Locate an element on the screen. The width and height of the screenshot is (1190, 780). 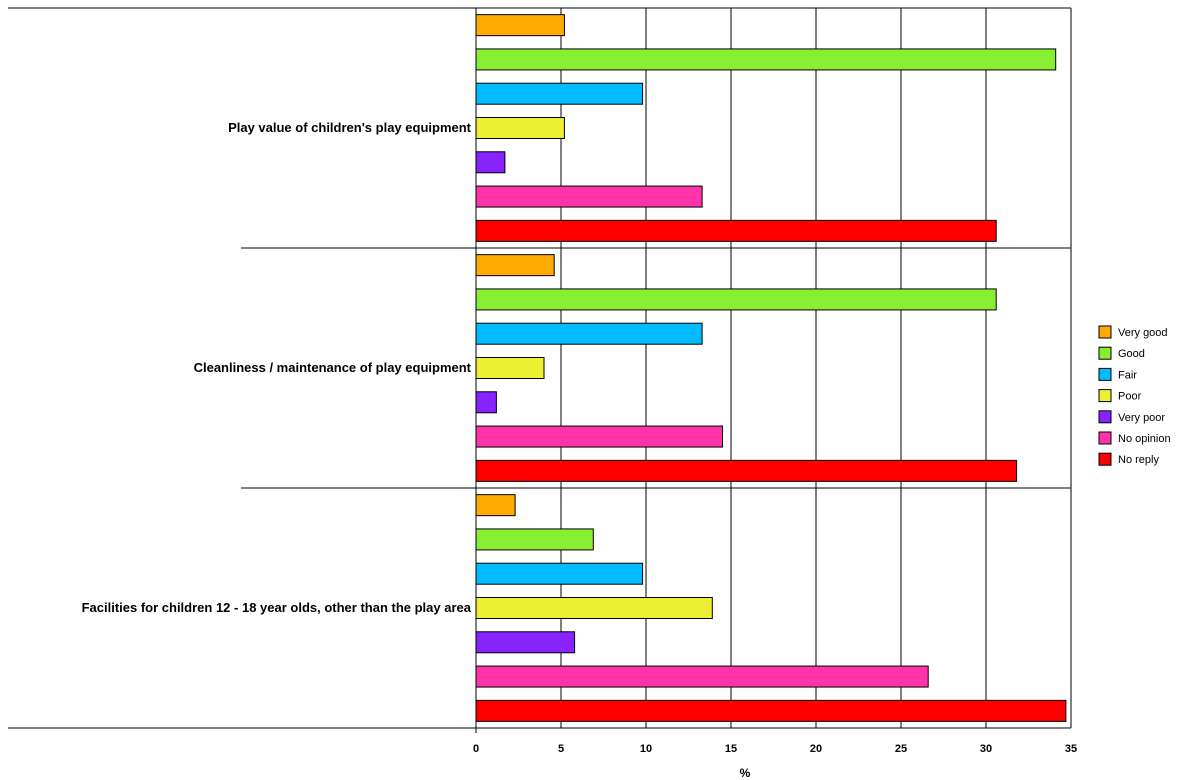
x-tick-labels: 0 5 10 15 20 25 30 35 is located at coordinates (775, 749).